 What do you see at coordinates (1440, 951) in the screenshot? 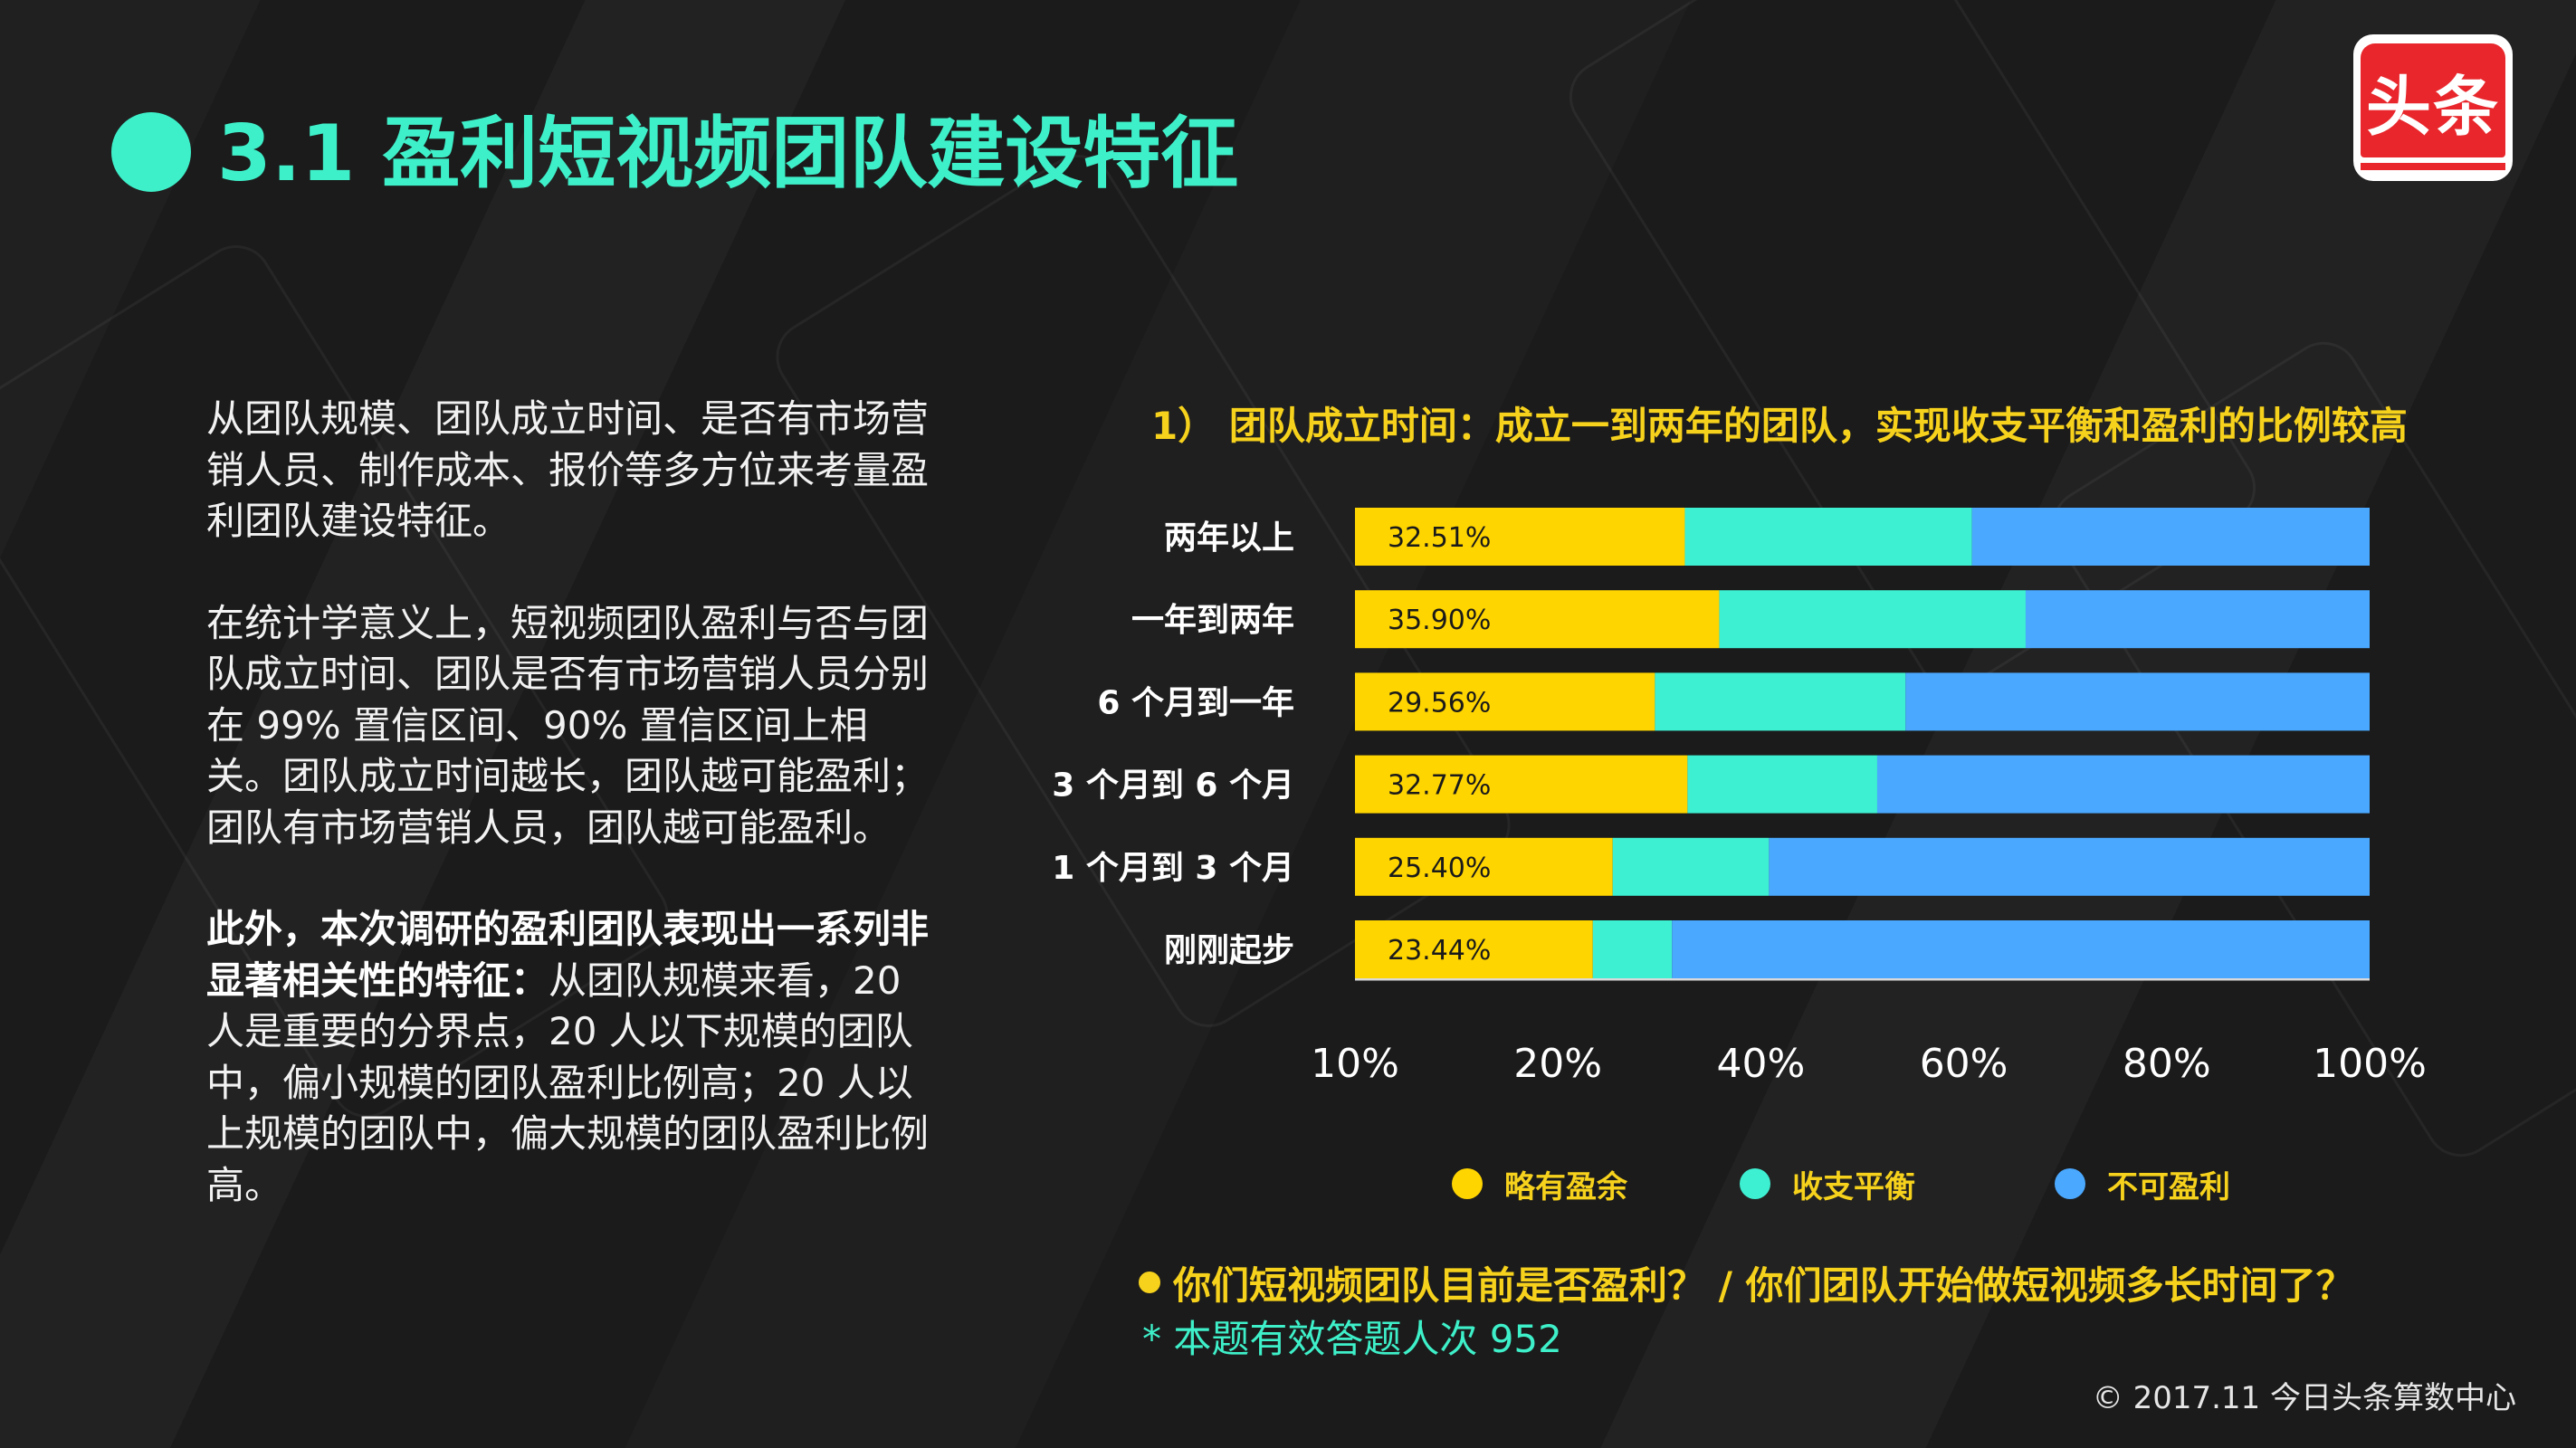
I see `data-label: 23.44%` at bounding box center [1440, 951].